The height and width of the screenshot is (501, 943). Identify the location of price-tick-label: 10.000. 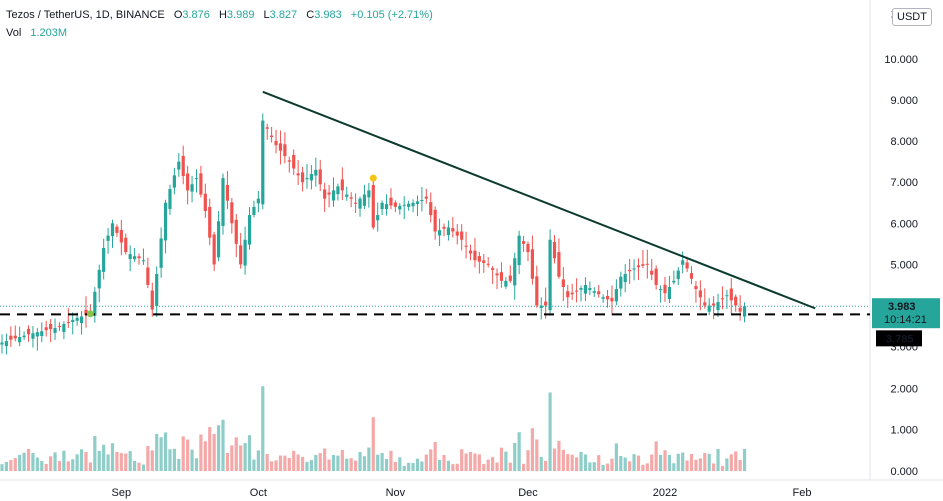
(901, 60).